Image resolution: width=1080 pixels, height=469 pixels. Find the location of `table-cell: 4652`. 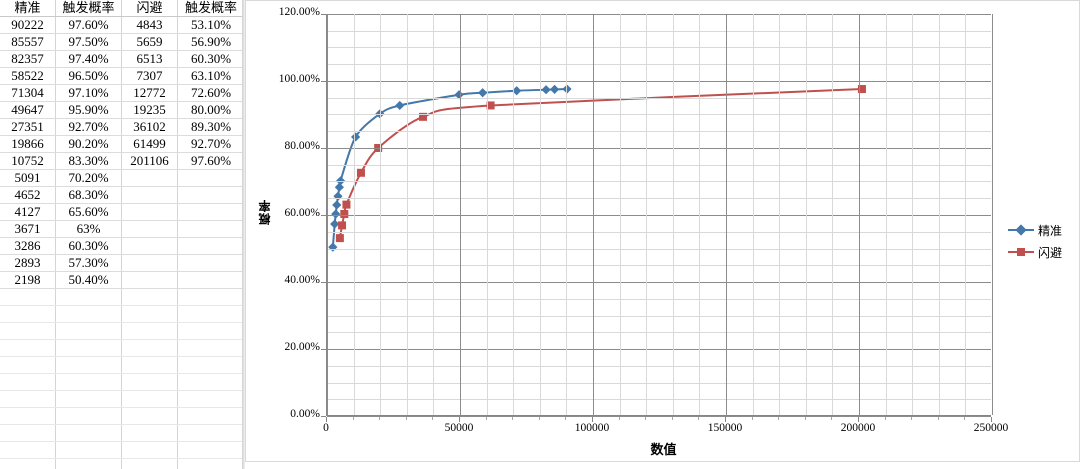

table-cell: 4652 is located at coordinates (28, 195).